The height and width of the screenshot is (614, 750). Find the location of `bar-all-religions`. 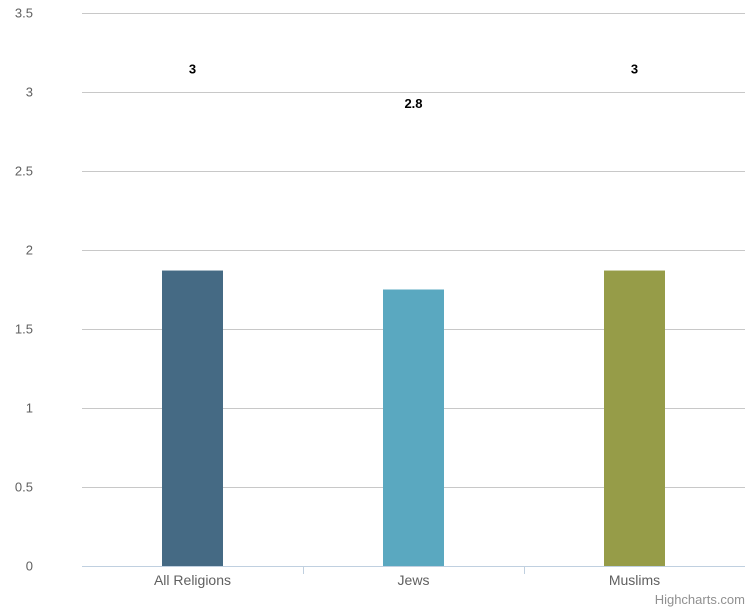

bar-all-religions is located at coordinates (192, 418).